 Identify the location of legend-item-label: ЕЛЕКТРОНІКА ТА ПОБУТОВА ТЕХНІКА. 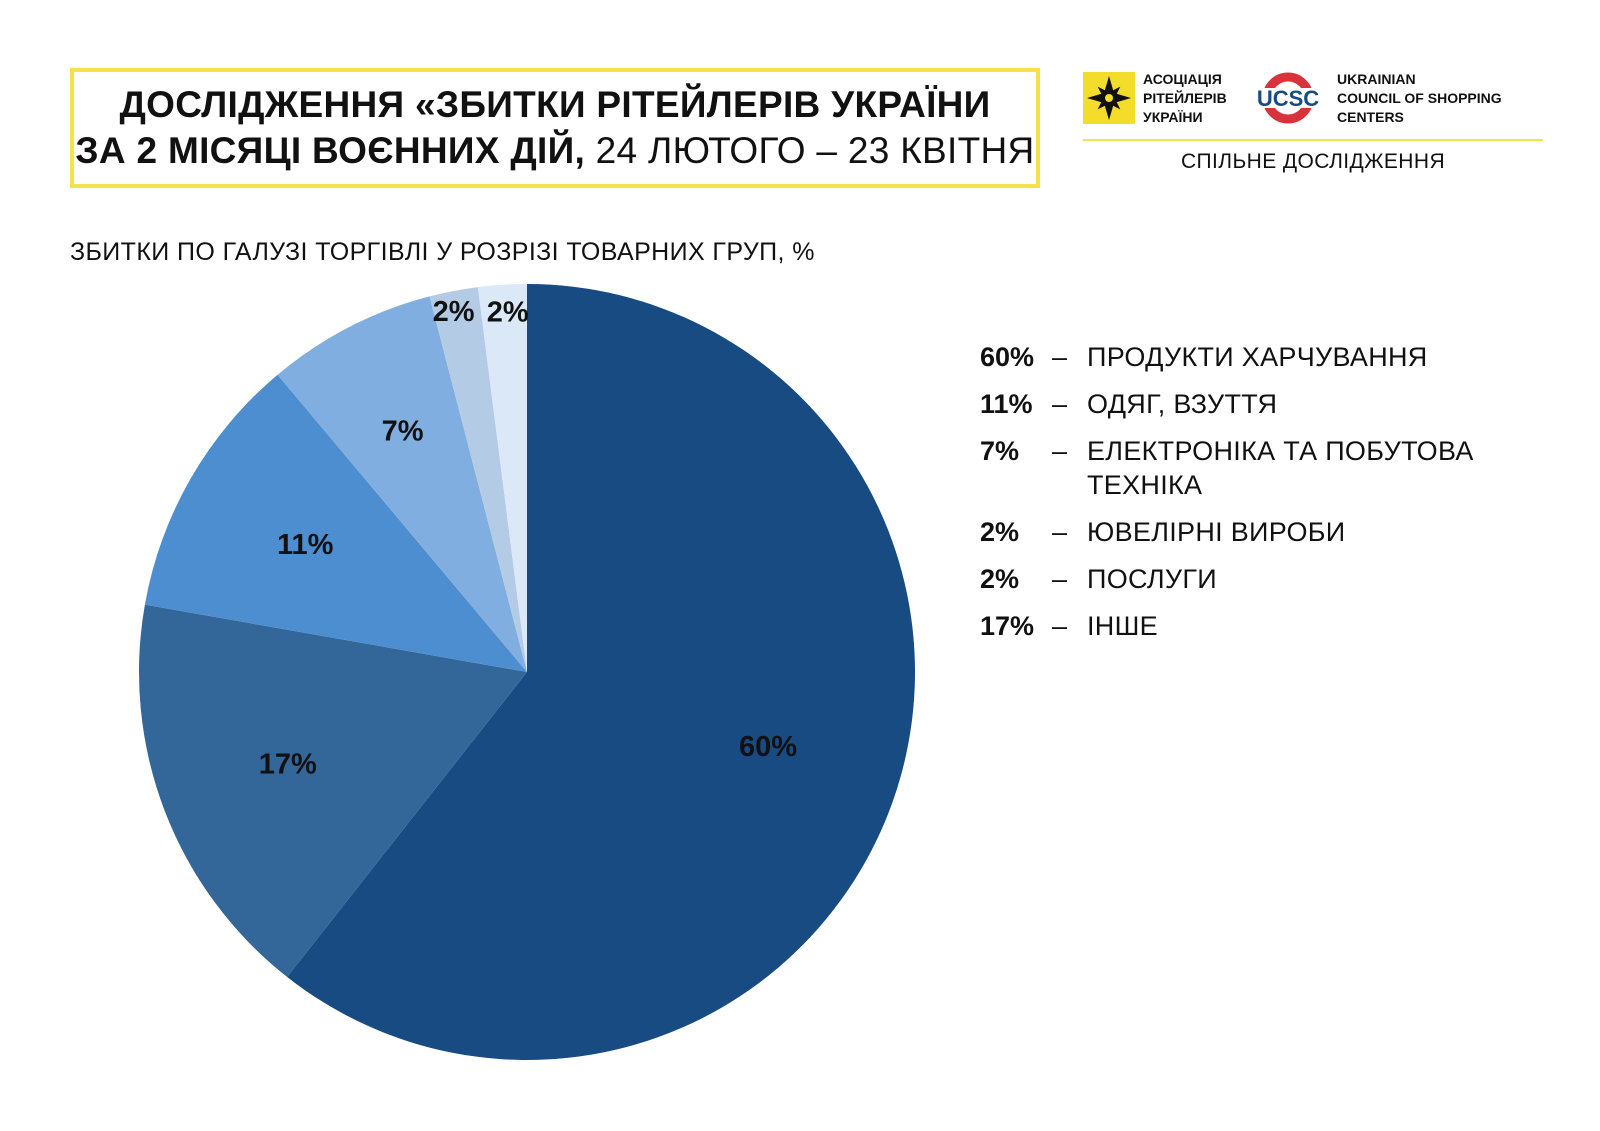
(1280, 468).